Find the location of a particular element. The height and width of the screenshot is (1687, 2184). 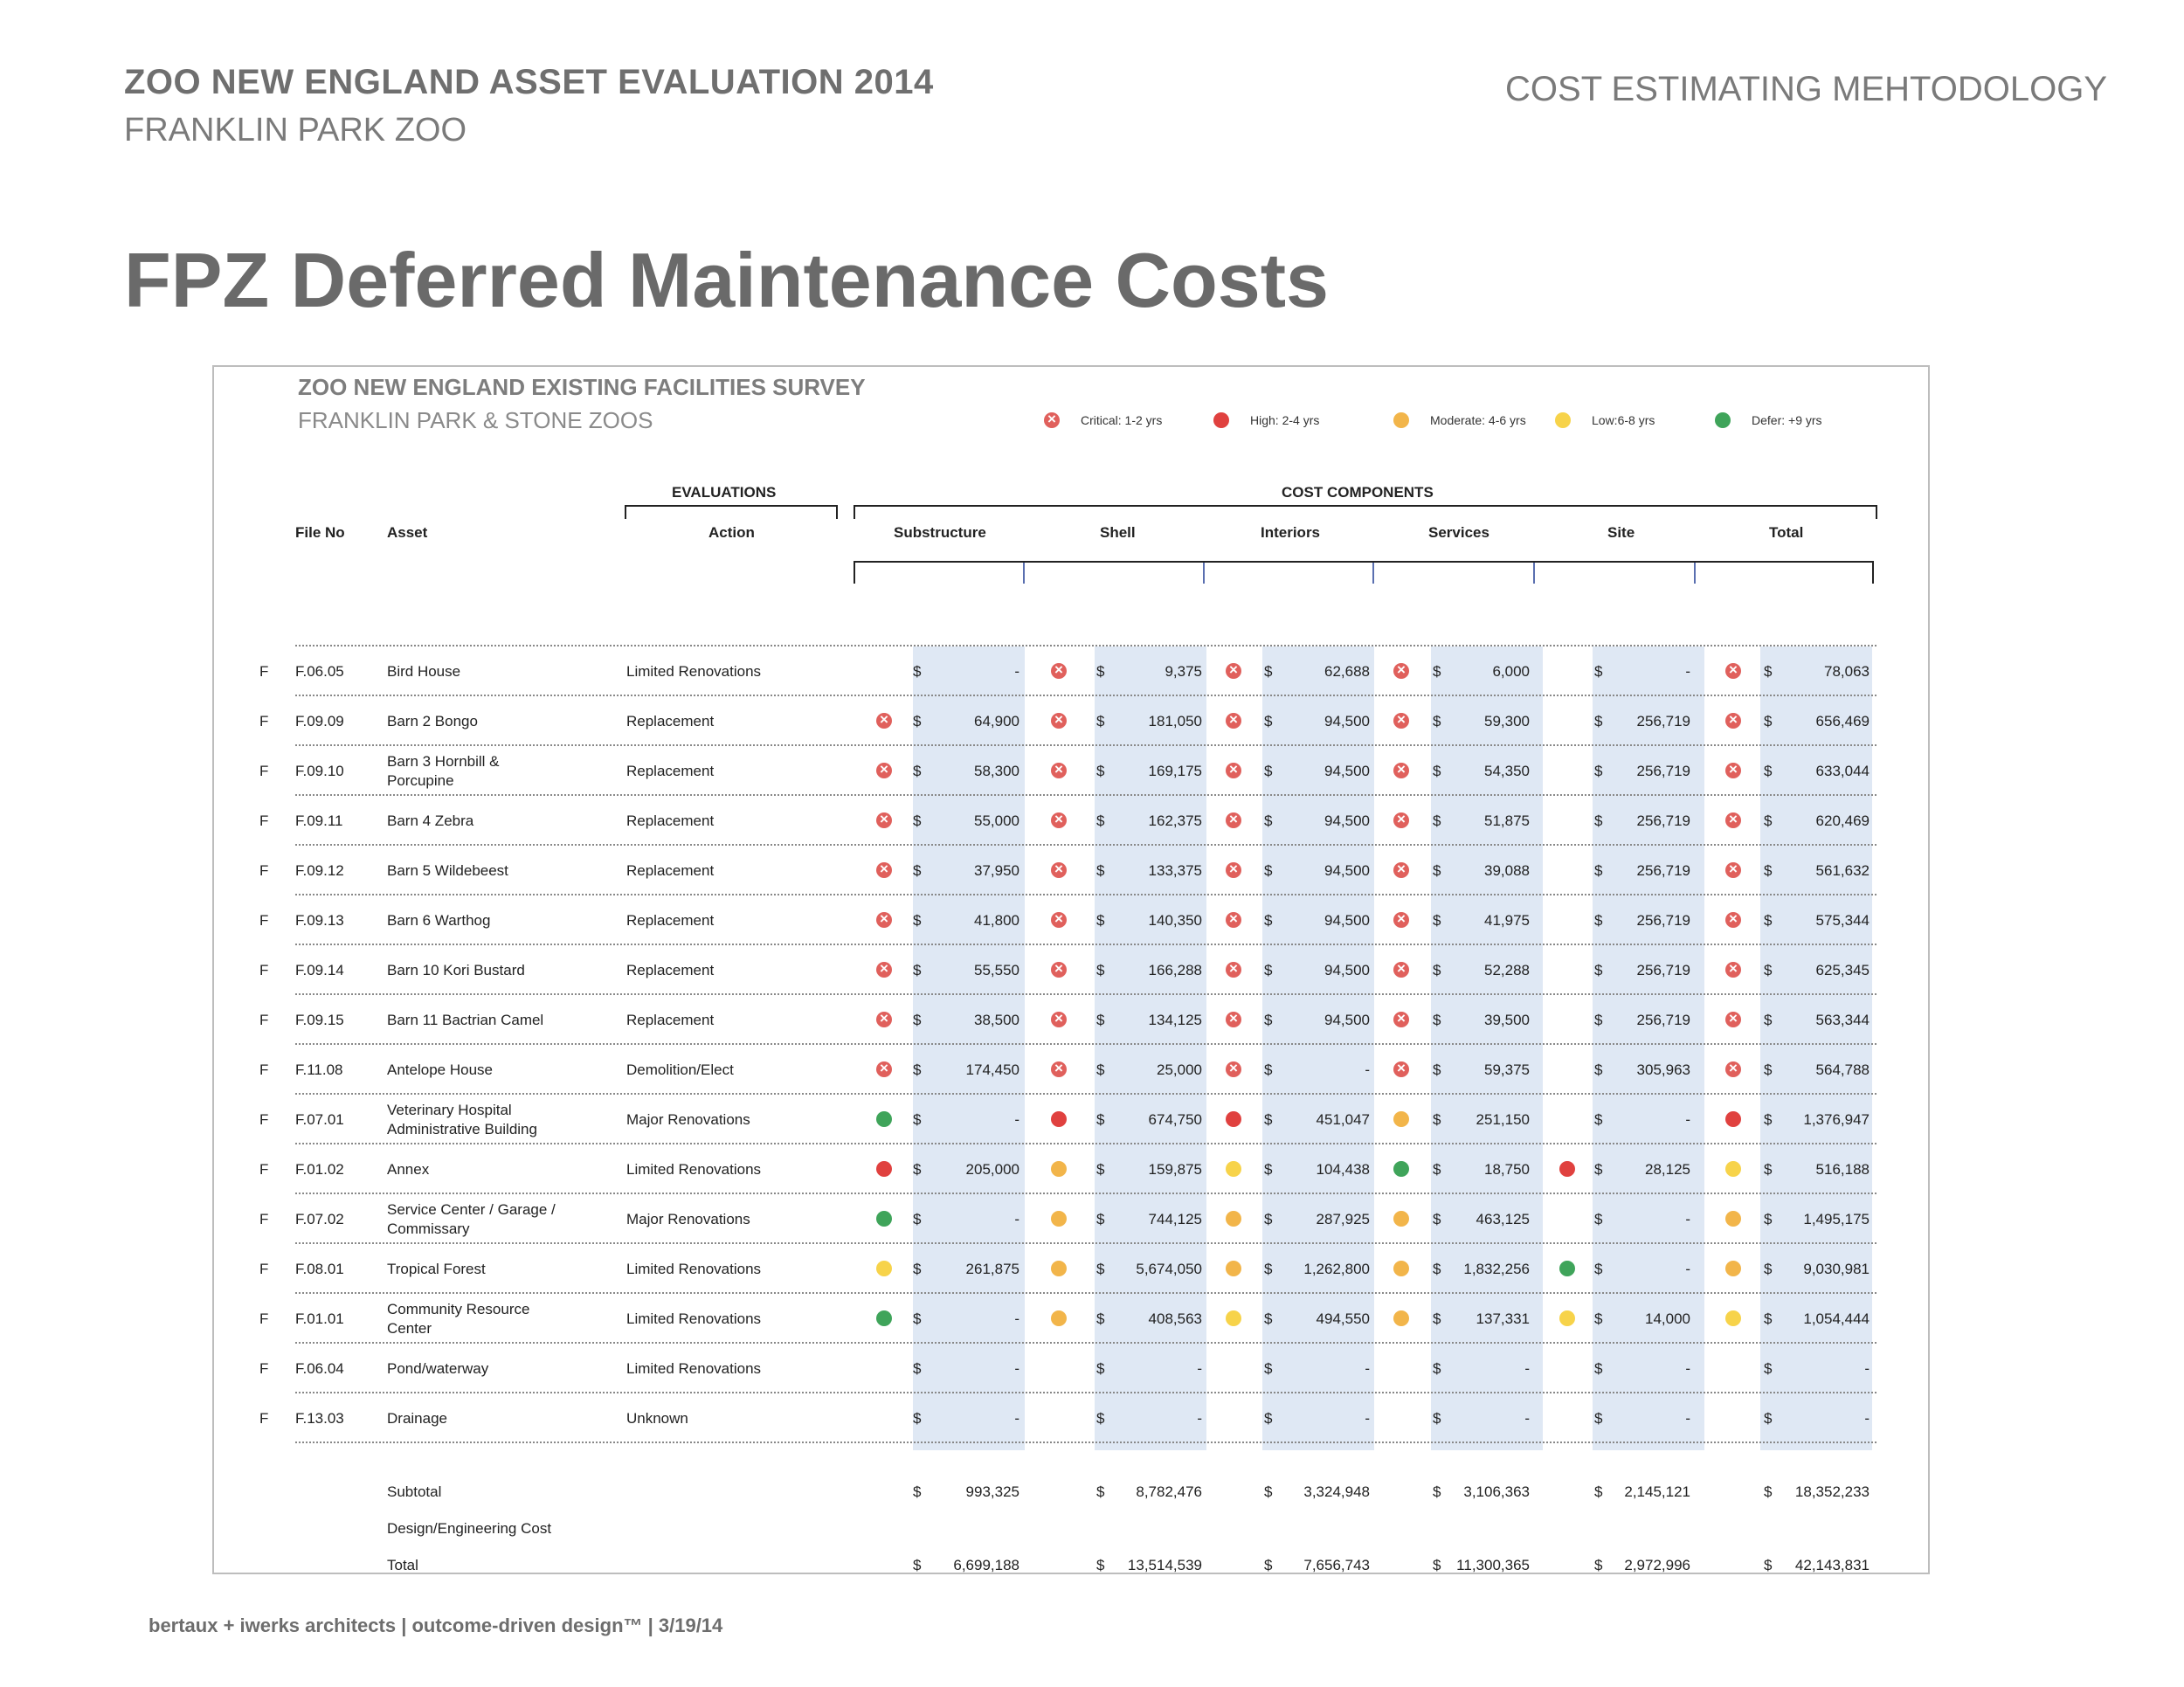

summary-sub: 6,699,188 is located at coordinates (986, 1565).